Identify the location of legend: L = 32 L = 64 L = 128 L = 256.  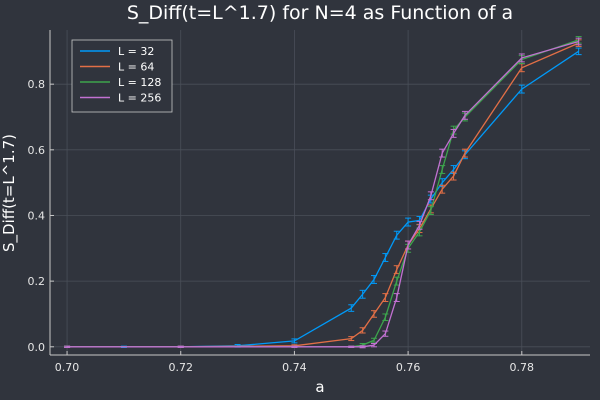
(122, 76).